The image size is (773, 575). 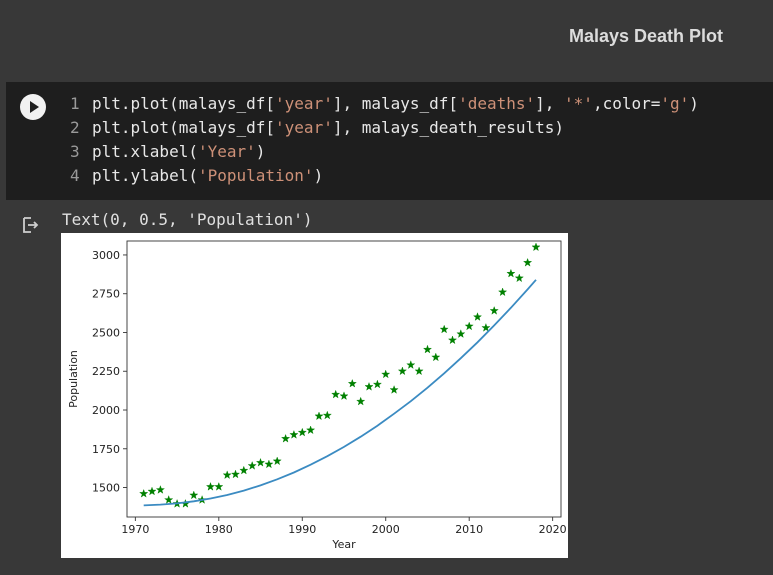 I want to click on x-axis-label: Year, so click(x=343, y=544).